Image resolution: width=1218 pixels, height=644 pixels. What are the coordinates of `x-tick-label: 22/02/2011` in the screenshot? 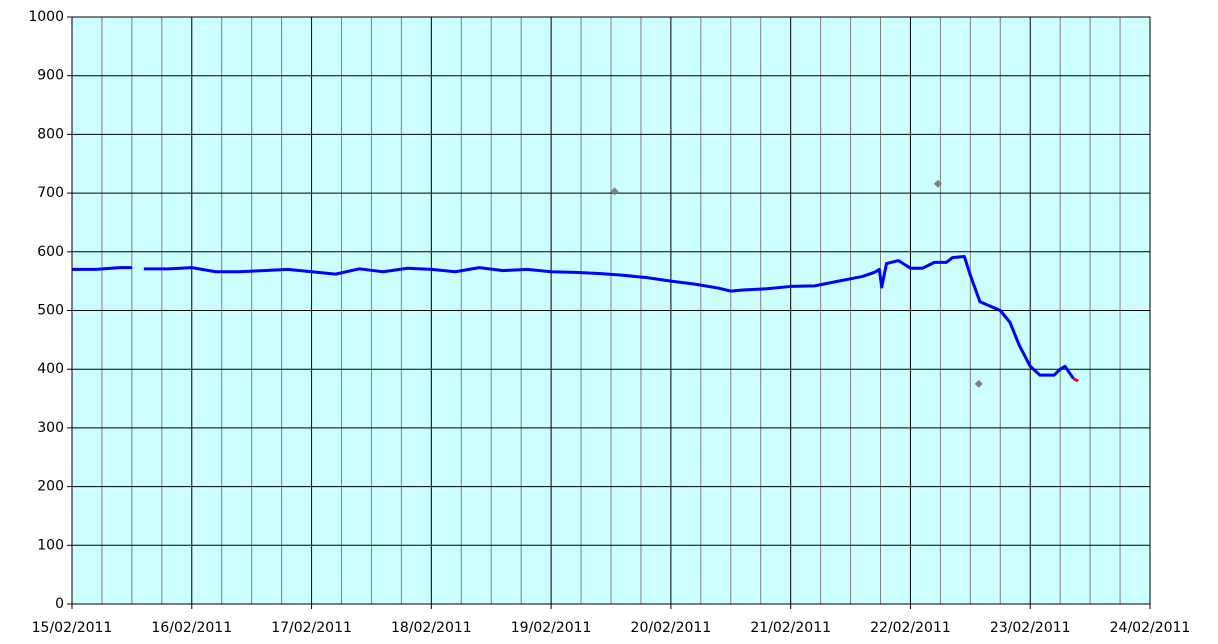 It's located at (910, 628).